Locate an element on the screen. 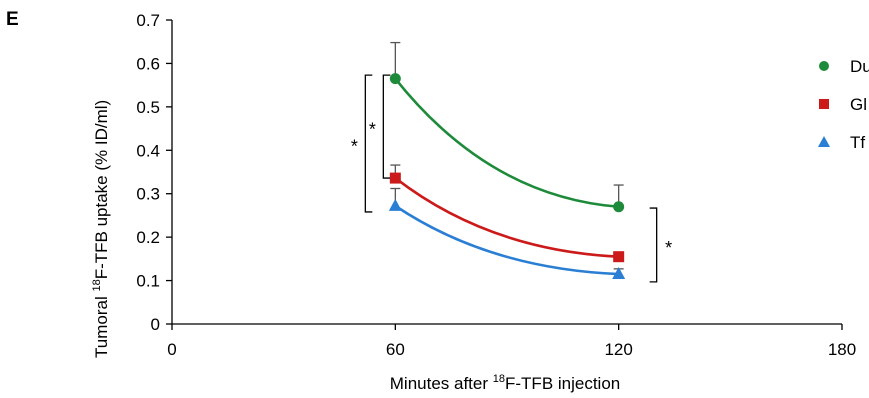 The image size is (869, 398). legend-label: Gl is located at coordinates (858, 104).